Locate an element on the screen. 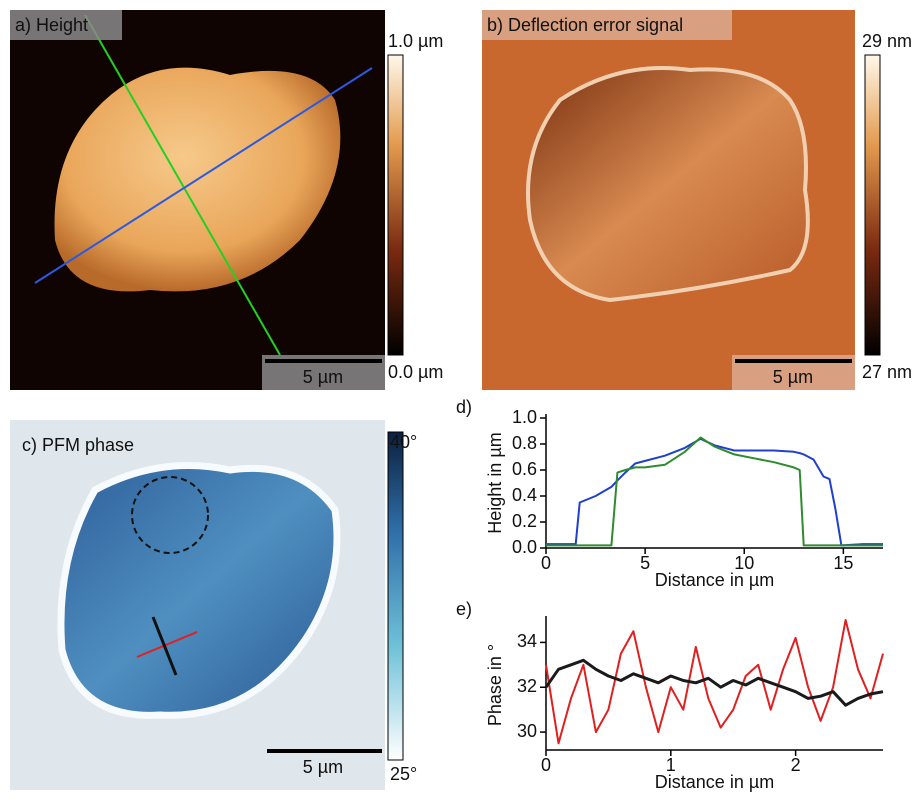  y-tick-label: 0.4 is located at coordinates (524, 495).